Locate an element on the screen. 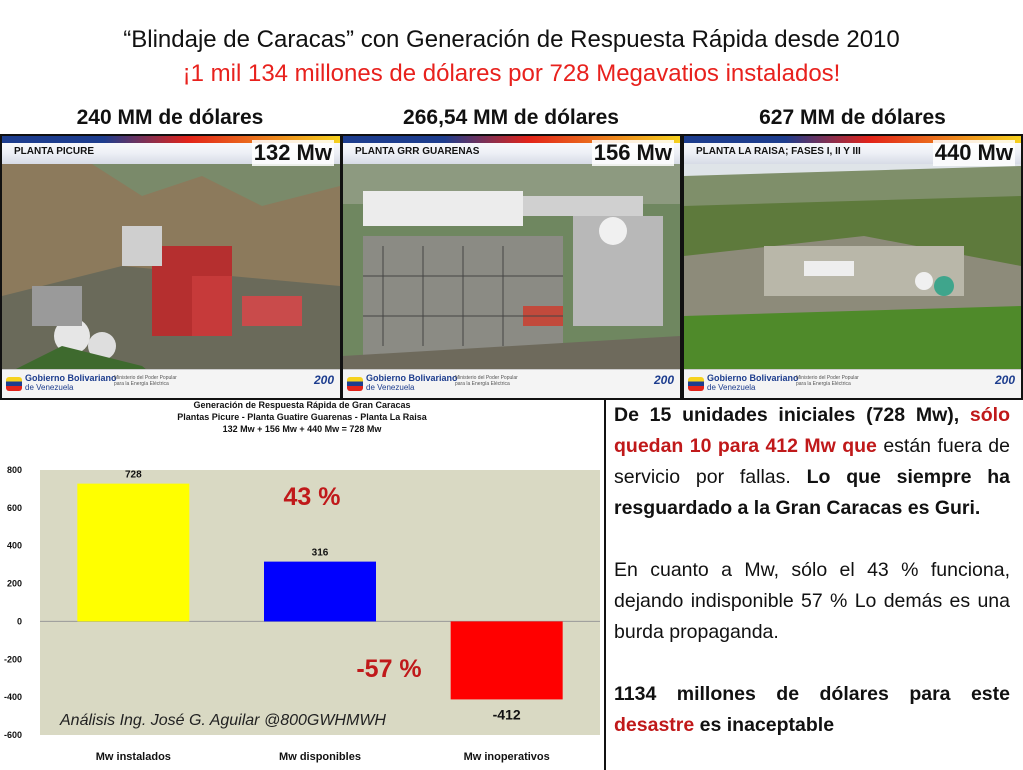  plant-mw-picure: 132 Mw is located at coordinates (292, 153).